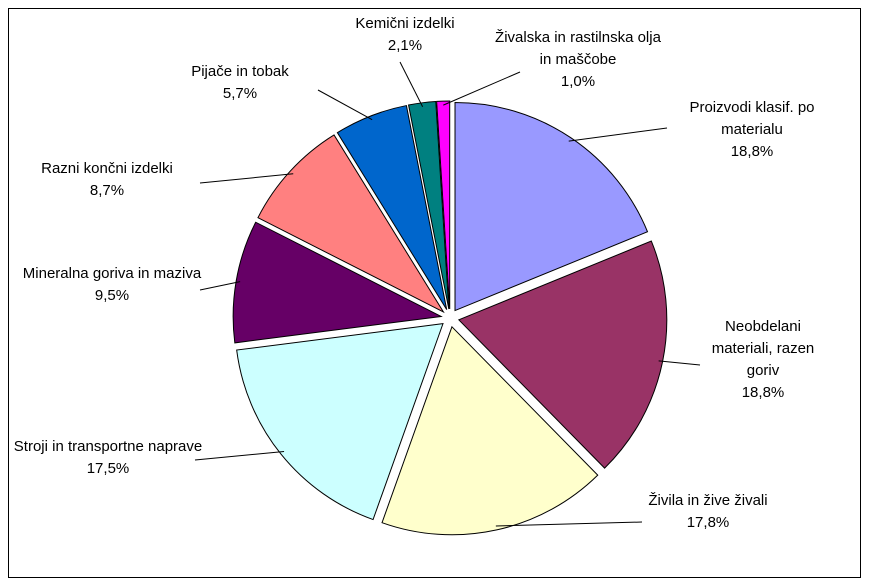 The width and height of the screenshot is (869, 586). Describe the element at coordinates (763, 348) in the screenshot. I see `category-label: Neobdelani materiali, razen goriv` at that location.